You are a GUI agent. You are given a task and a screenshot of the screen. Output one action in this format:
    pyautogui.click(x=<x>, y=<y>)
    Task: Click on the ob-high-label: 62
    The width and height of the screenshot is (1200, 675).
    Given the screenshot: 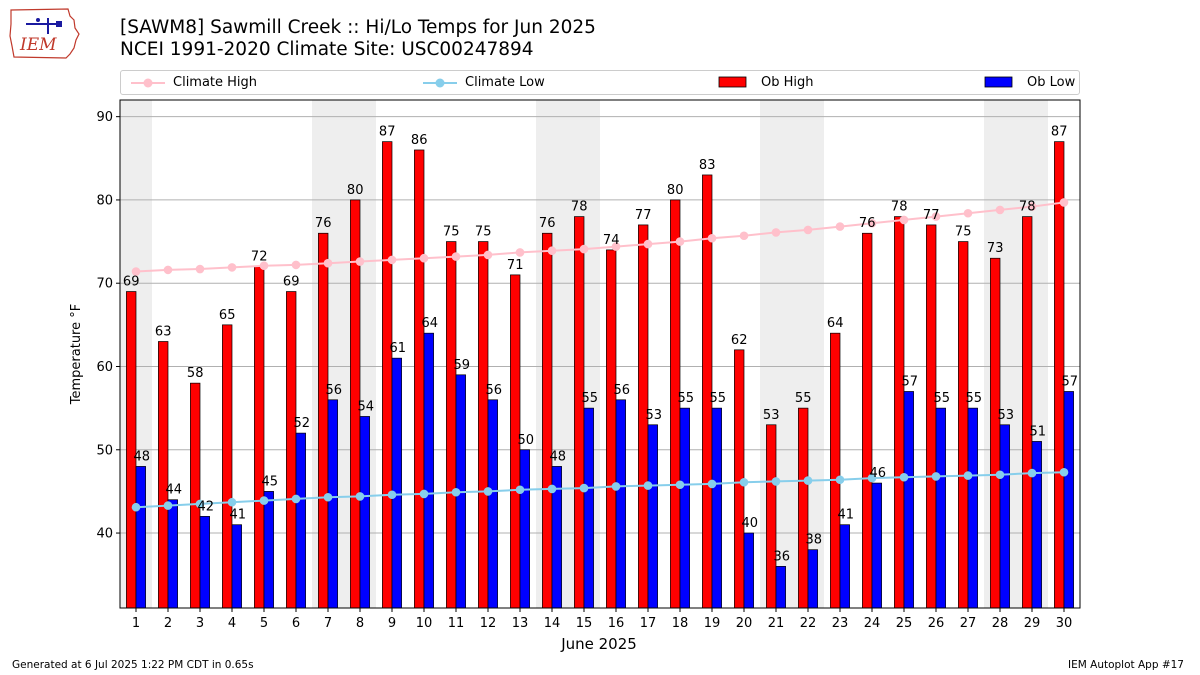 What is the action you would take?
    pyautogui.click(x=739, y=340)
    